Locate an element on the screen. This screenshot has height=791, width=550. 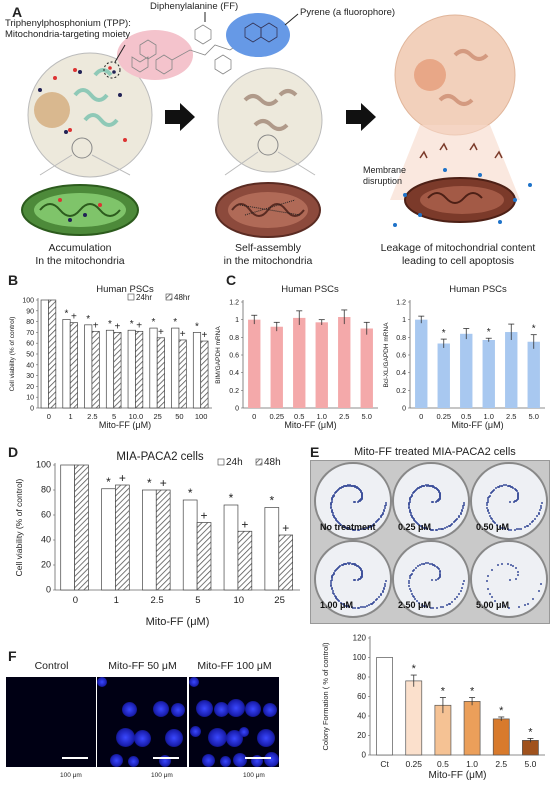
C1-chart-title: Human PSCs is located at coordinates (310, 289).